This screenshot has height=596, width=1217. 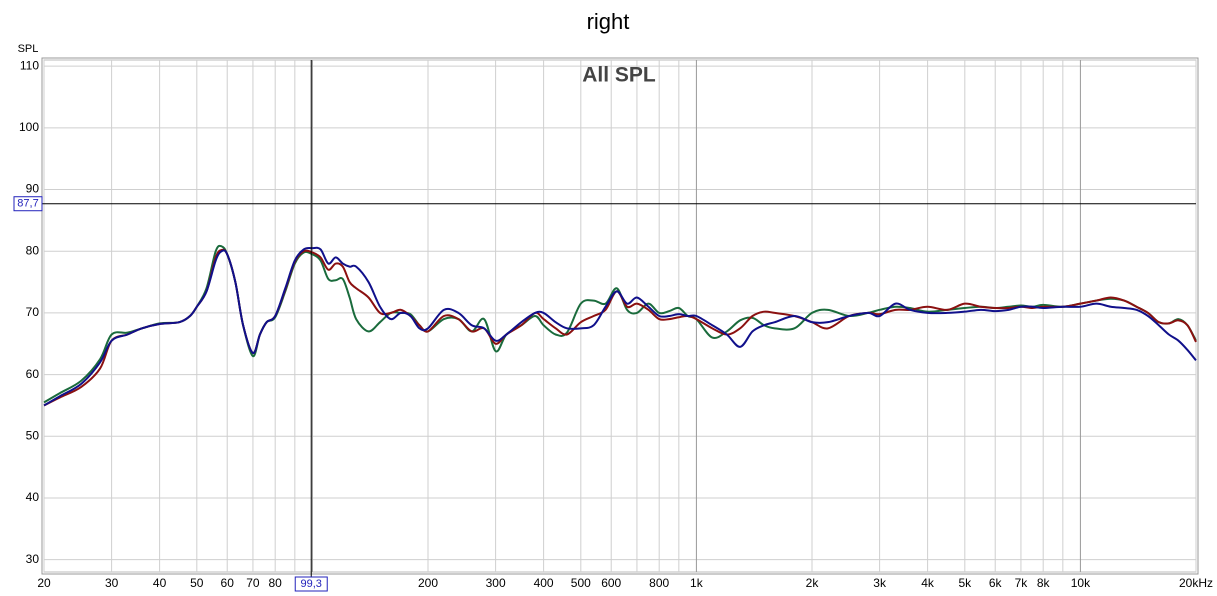 I want to click on cursor-y-label: 87,7, so click(x=27, y=204).